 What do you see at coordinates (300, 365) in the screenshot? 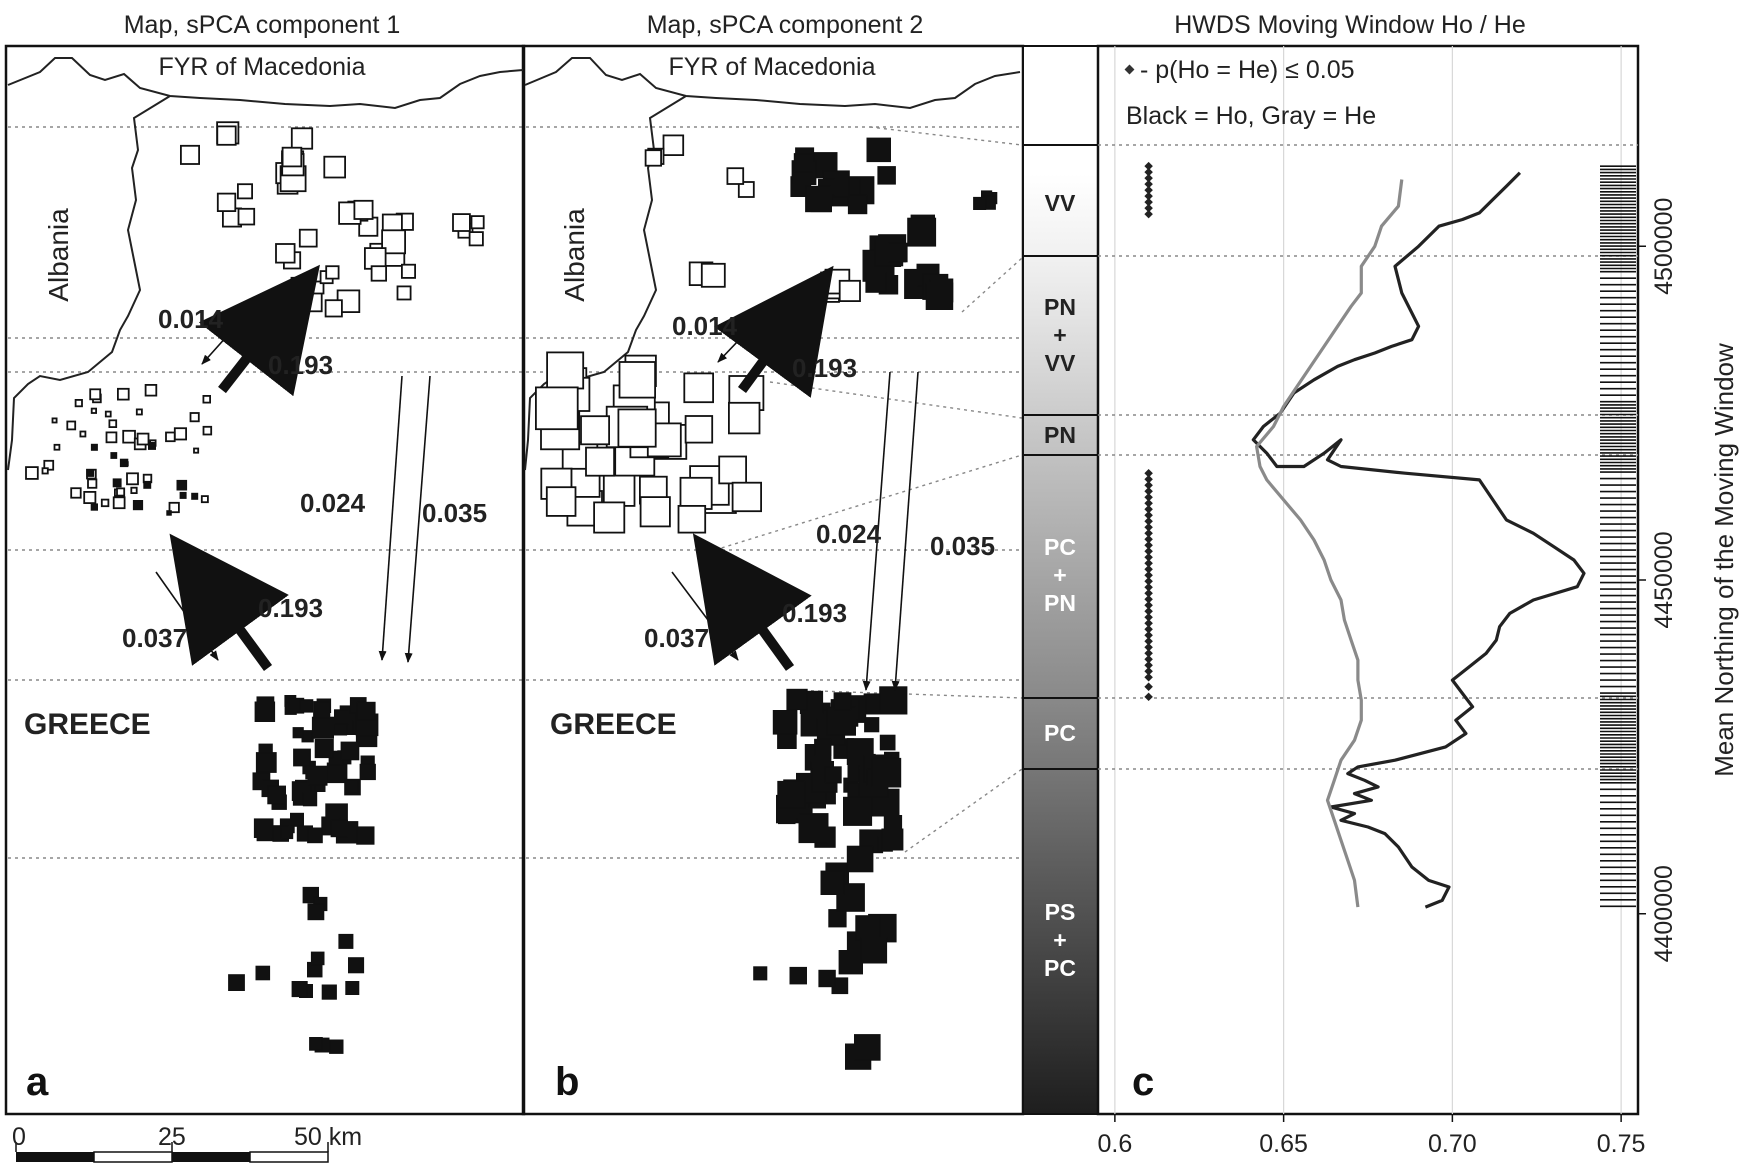
I see `flow-label-a-193-top: 0.193` at bounding box center [300, 365].